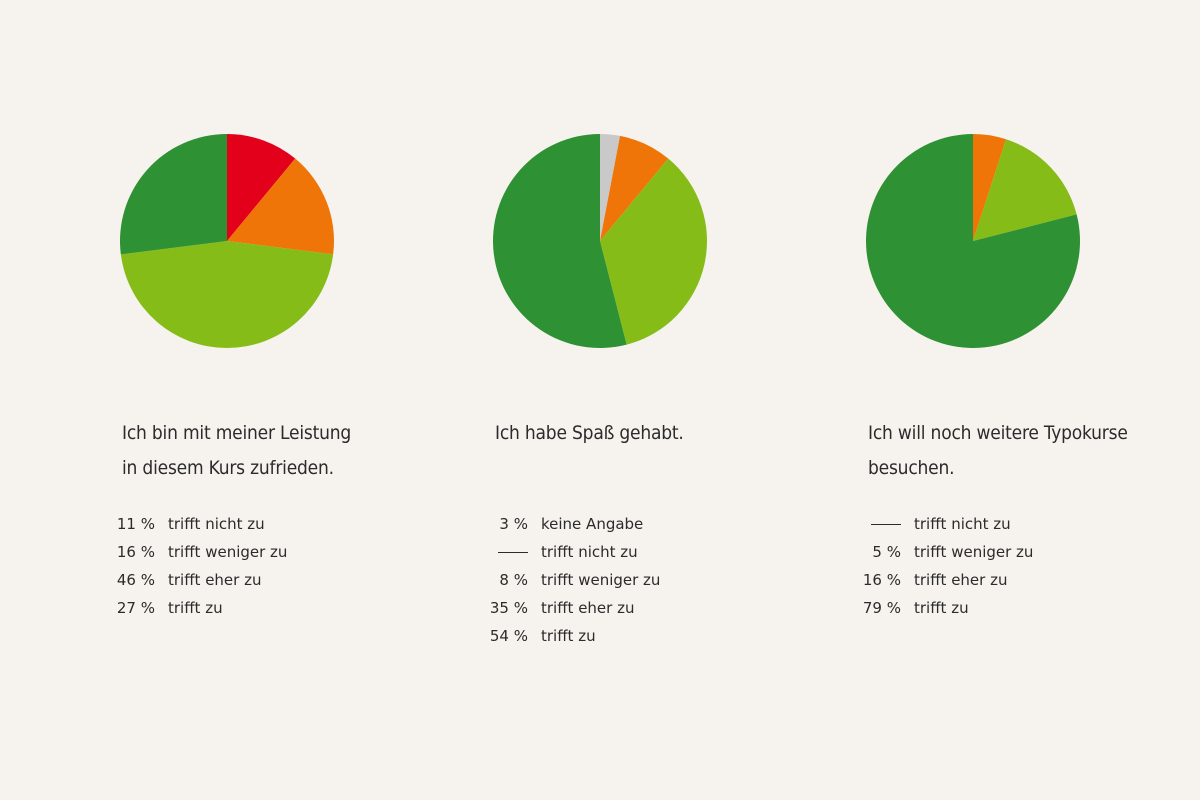 This screenshot has width=1200, height=800. I want to click on legend-item: 16 % trifft weniger zu, so click(268, 555).